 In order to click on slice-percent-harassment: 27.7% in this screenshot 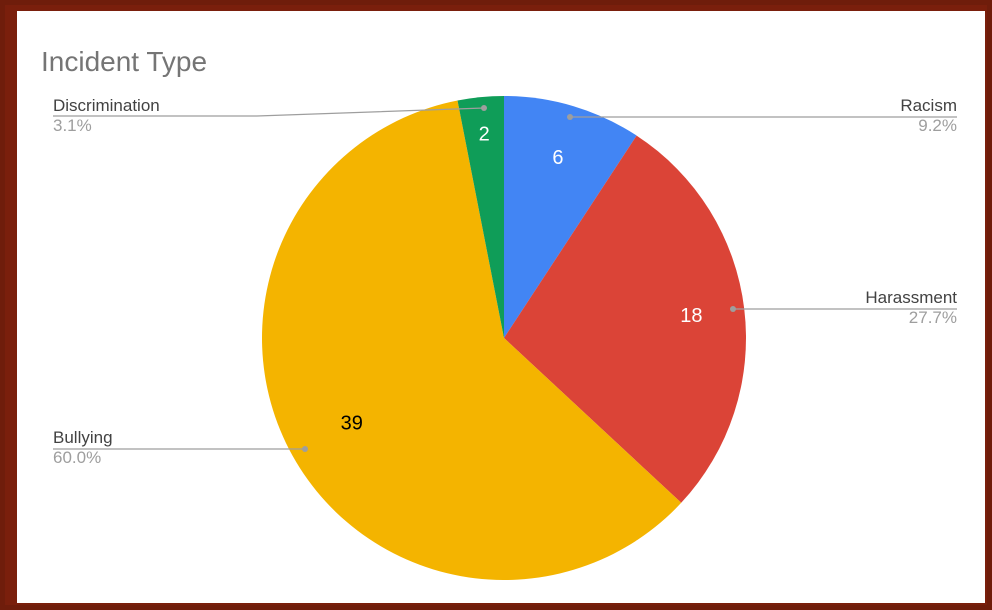, I will do `click(933, 317)`.